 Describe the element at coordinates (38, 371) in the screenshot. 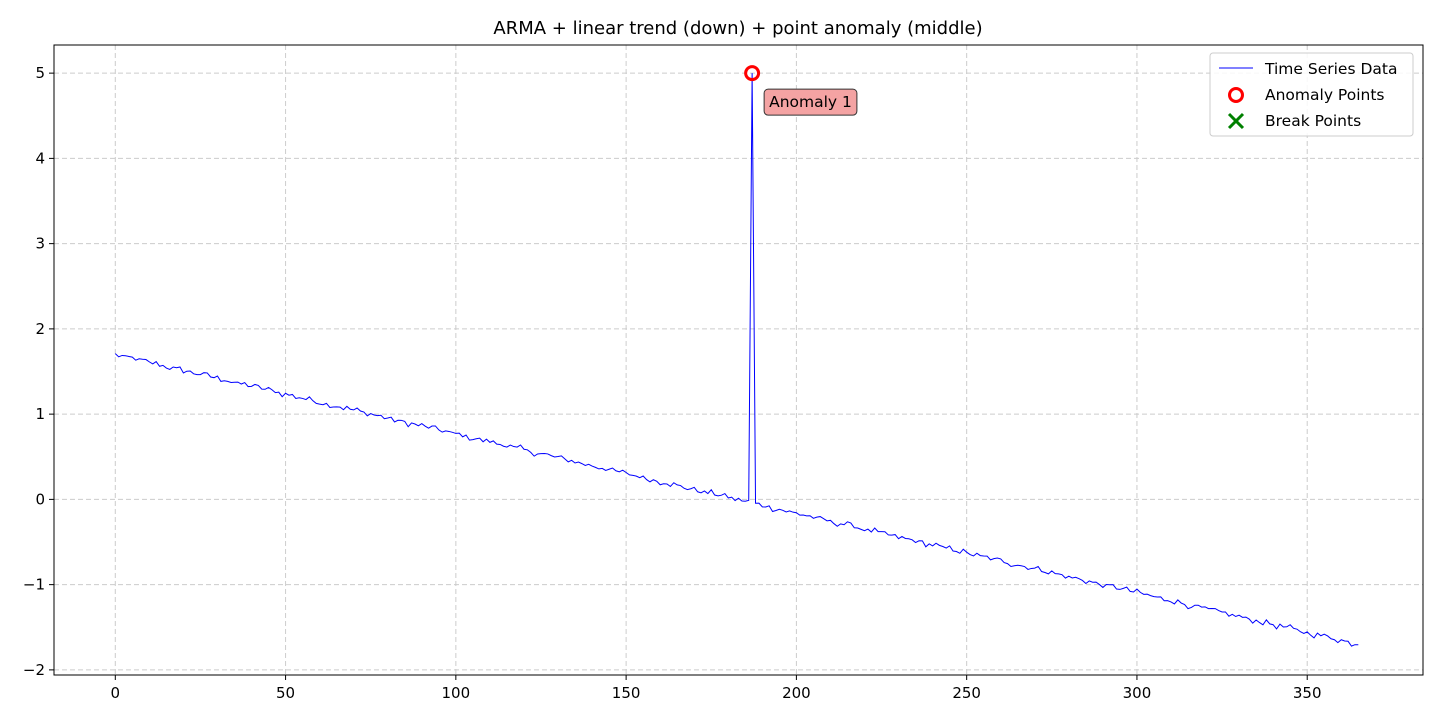

I see `y-axis: −2 −1 0 1 2 3 4 5` at that location.